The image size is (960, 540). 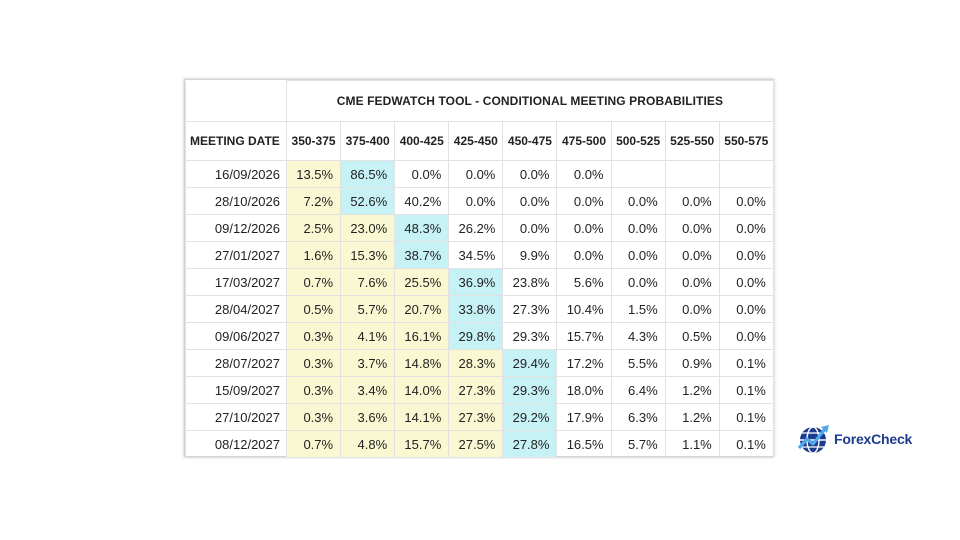 I want to click on probability-cell: 10.4%, so click(x=584, y=309).